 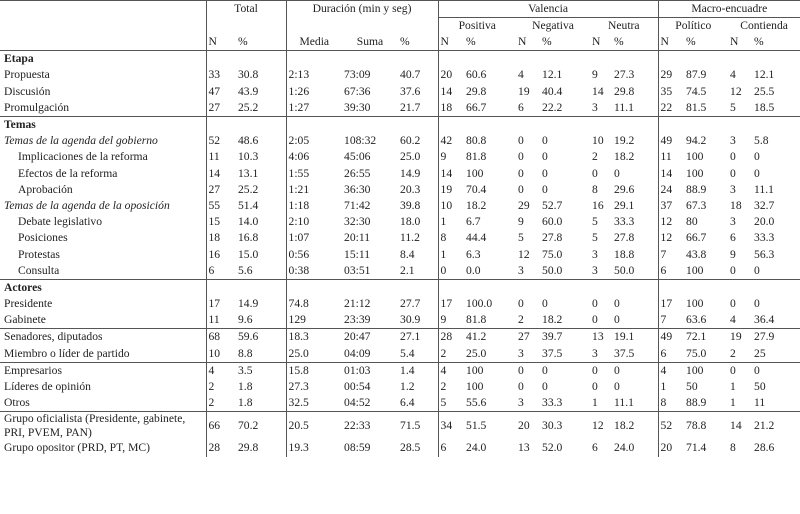 I want to click on section-title: Actores, so click(x=103, y=287).